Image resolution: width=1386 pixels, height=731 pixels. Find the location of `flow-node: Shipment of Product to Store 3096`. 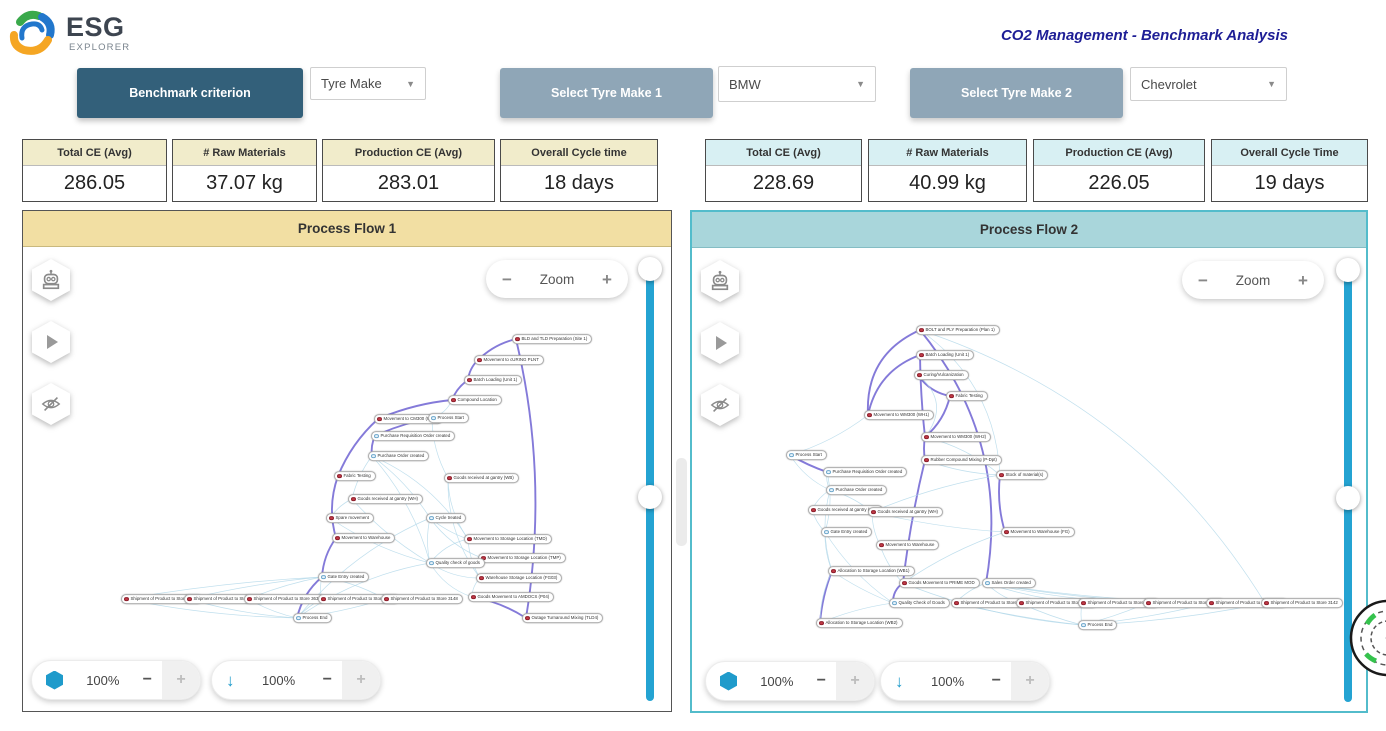

flow-node: Shipment of Product to Store 3096 is located at coordinates (1247, 603).